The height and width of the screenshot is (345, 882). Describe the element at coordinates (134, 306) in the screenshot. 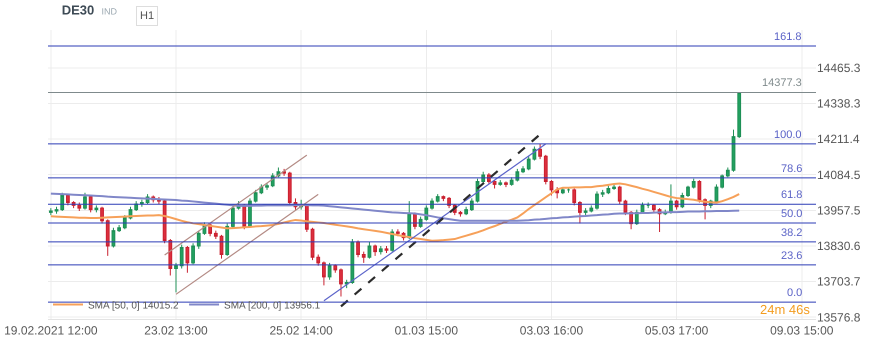

I see `legend-label: SMA [50, 0] 14015.2` at that location.